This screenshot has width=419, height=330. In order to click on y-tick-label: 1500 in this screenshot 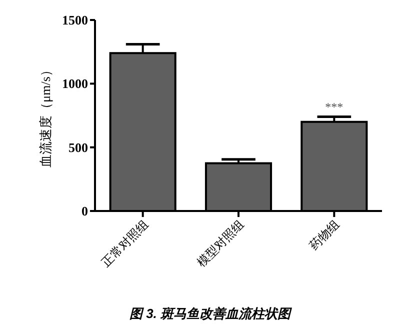, I will do `click(75, 20)`.